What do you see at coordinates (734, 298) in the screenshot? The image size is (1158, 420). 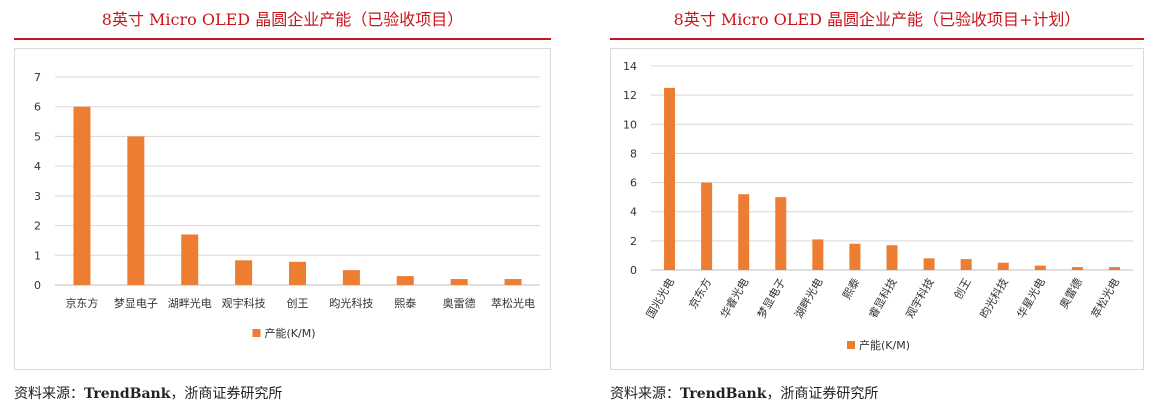 I see `x-tick-label: 华睿光电` at bounding box center [734, 298].